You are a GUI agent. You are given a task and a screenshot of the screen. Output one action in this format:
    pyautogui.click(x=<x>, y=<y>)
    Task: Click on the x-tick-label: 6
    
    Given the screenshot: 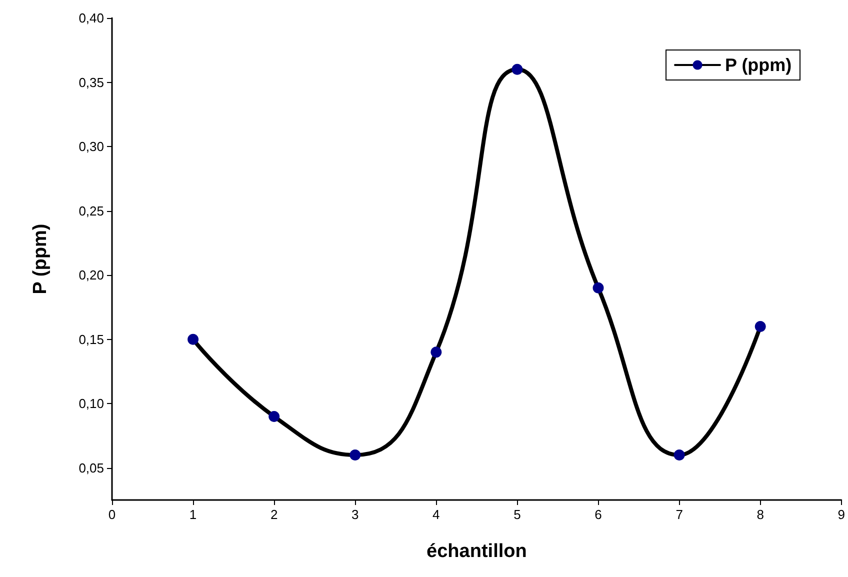 What is the action you would take?
    pyautogui.click(x=598, y=514)
    